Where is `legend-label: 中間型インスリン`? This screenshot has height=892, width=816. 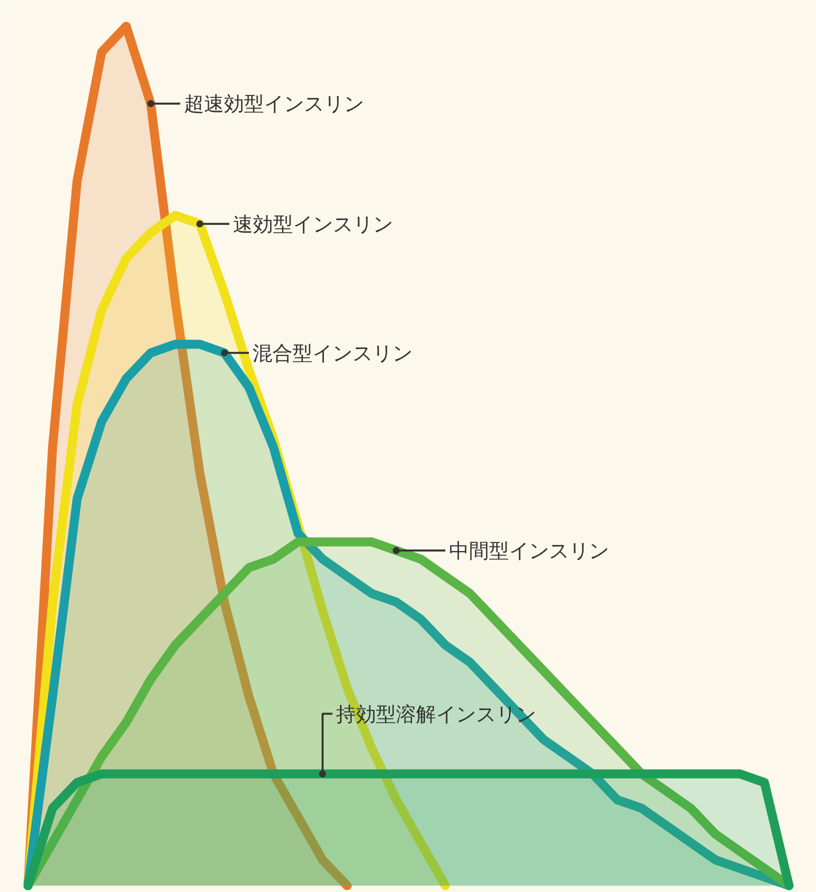 legend-label: 中間型インスリン is located at coordinates (529, 550).